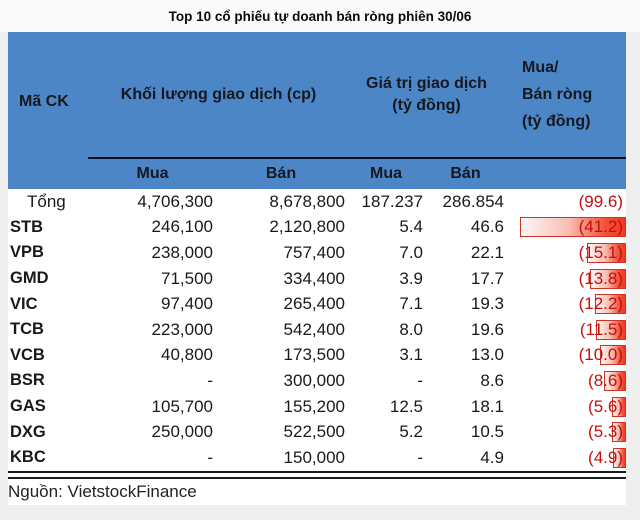 The height and width of the screenshot is (520, 640). I want to click on ticker-cell: KBC, so click(28, 457).